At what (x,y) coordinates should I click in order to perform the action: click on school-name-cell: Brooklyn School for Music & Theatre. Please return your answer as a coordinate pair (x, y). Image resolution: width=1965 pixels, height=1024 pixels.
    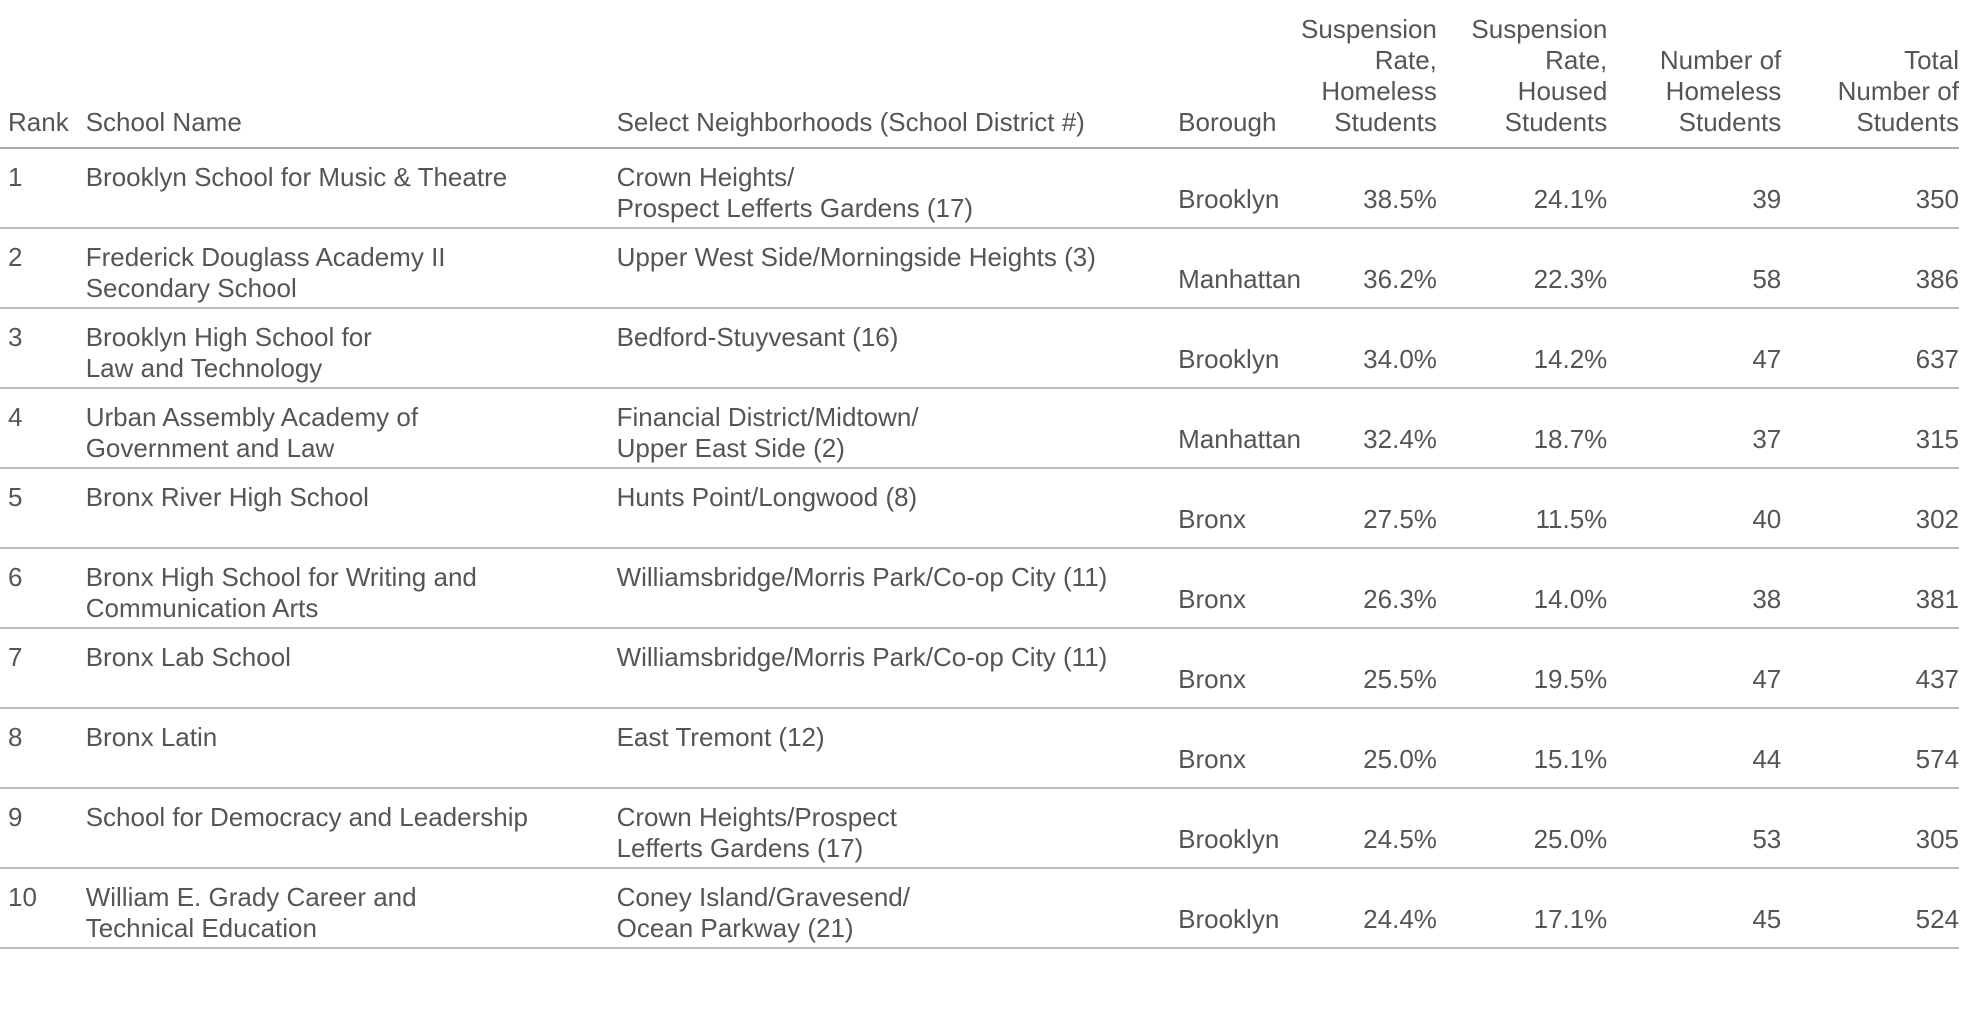
    Looking at the image, I should click on (351, 188).